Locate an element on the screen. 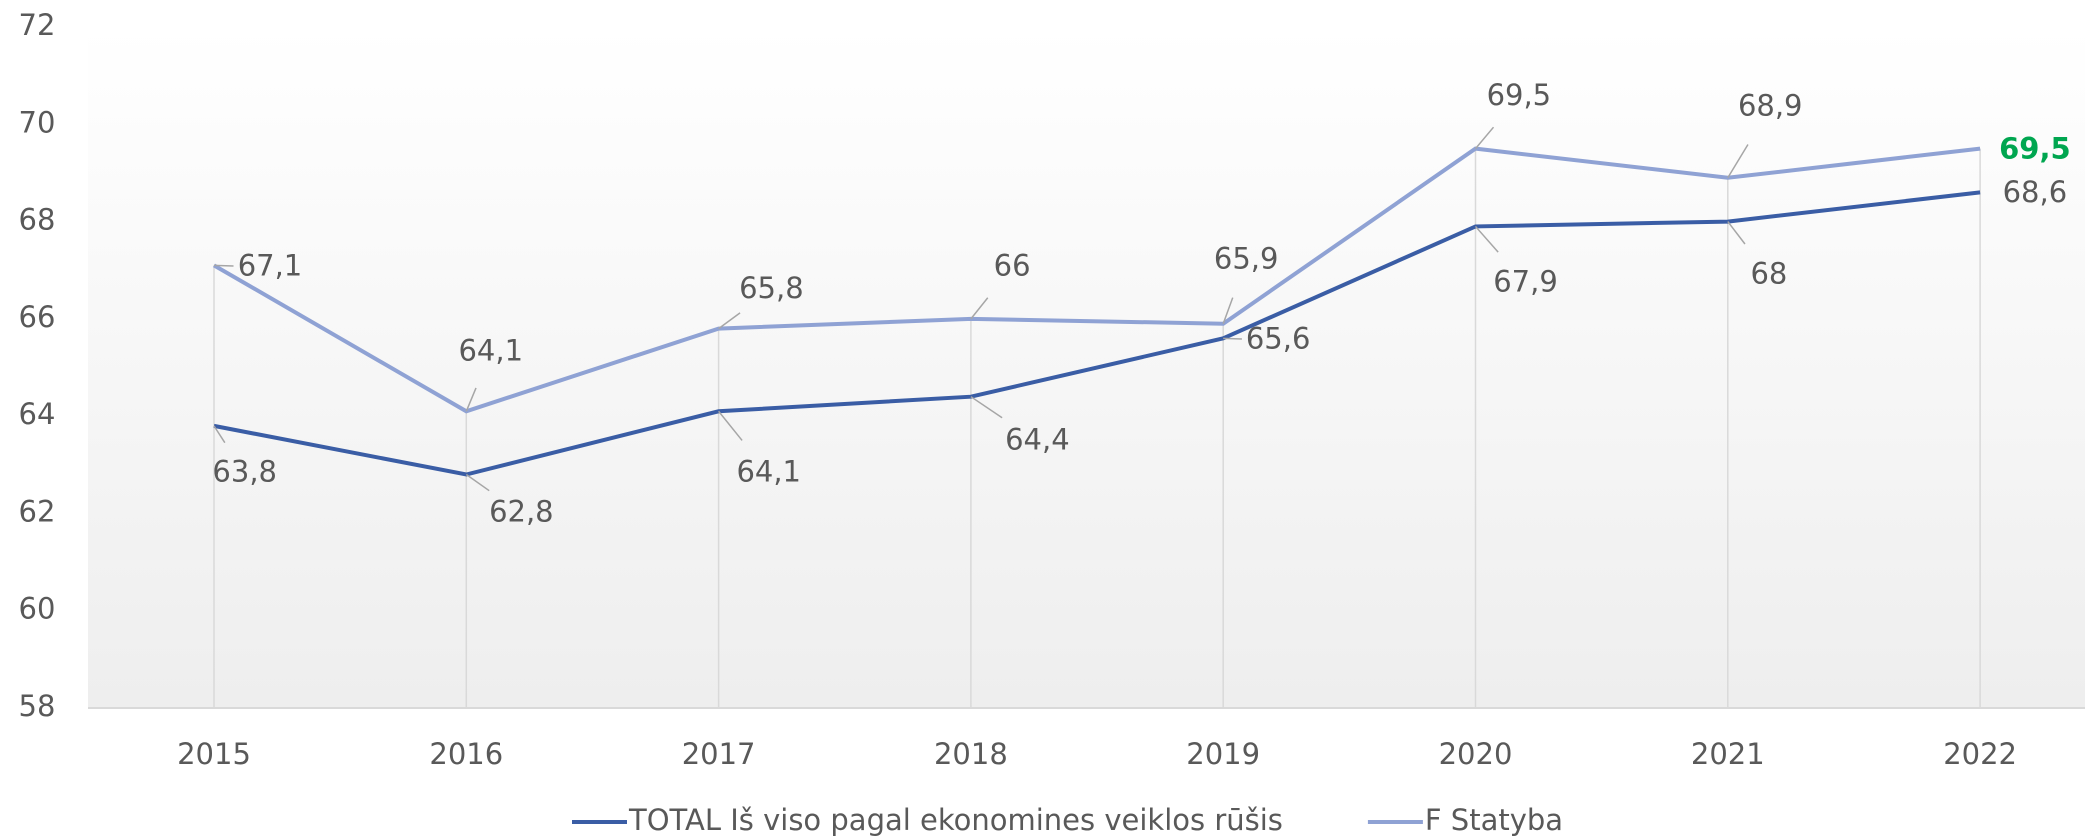 This screenshot has height=839, width=2085. x-tick-label: 2022 is located at coordinates (1980, 754).